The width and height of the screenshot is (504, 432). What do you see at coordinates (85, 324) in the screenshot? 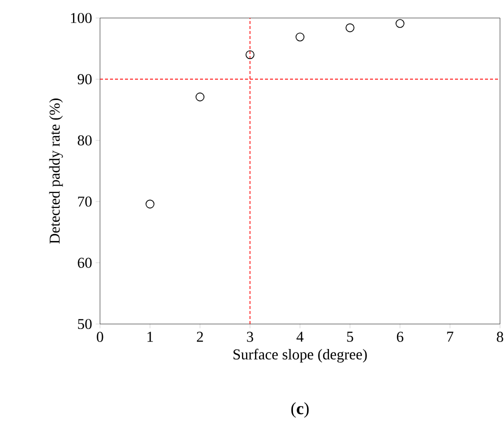
I see `y-tick-label: 50` at bounding box center [85, 324].